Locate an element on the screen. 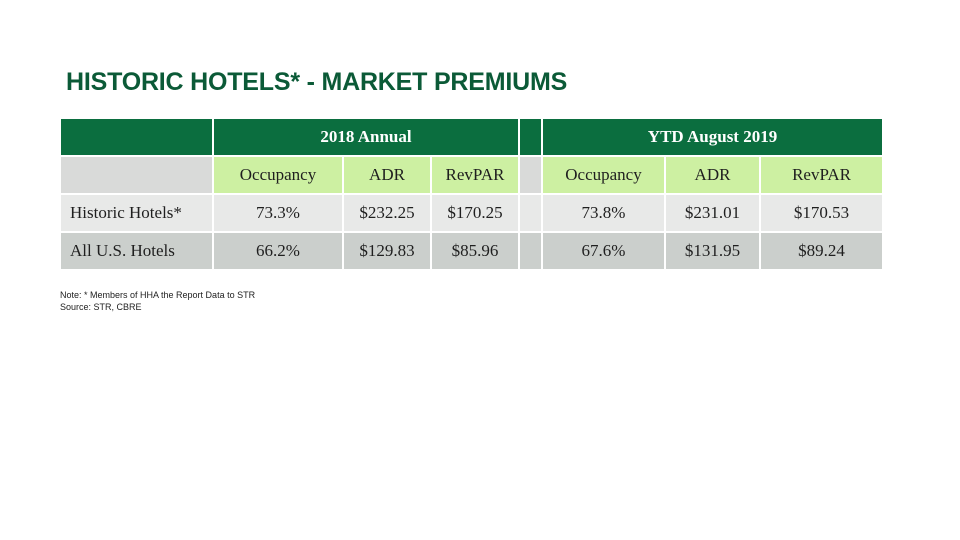  period-header-row: 2018 Annual YTD August 2019 is located at coordinates (472, 137).